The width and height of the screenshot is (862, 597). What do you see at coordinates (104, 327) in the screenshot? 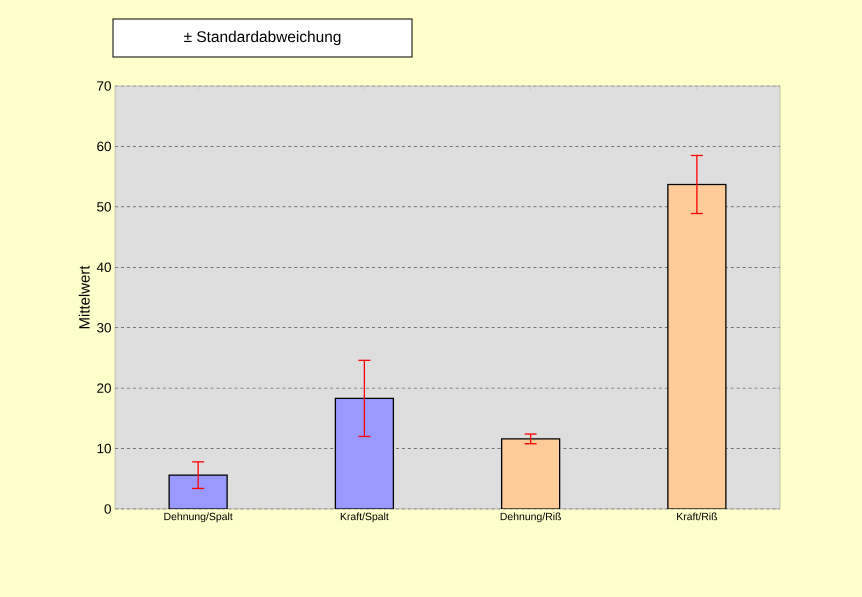
I see `y-tick-label: 30` at bounding box center [104, 327].